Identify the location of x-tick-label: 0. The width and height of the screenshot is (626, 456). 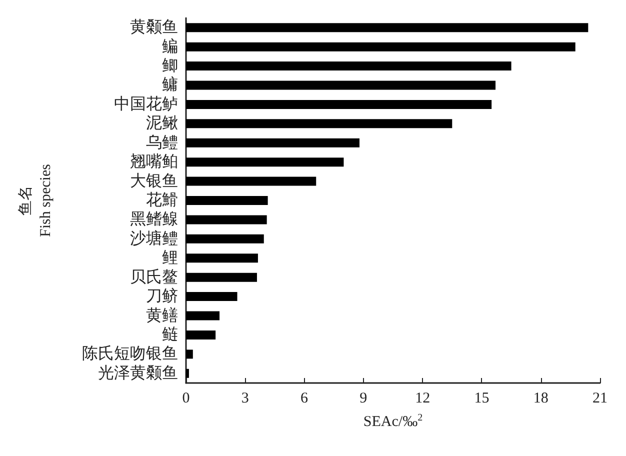
(186, 398).